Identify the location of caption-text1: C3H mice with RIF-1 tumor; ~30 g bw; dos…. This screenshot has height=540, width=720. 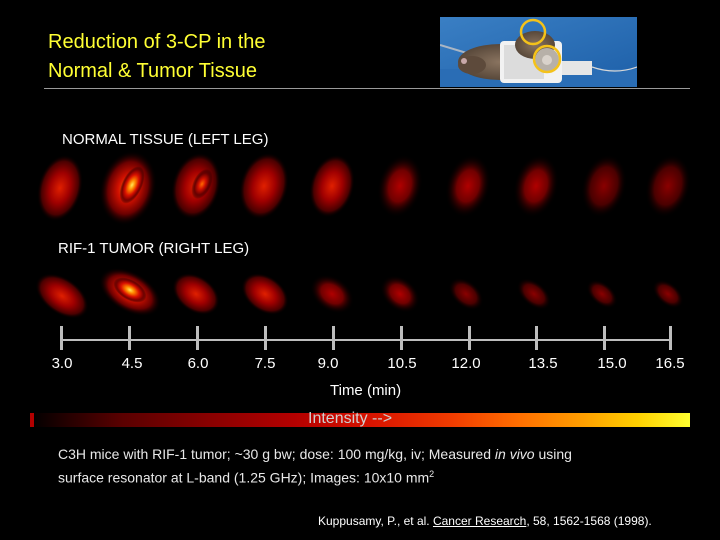
(276, 454).